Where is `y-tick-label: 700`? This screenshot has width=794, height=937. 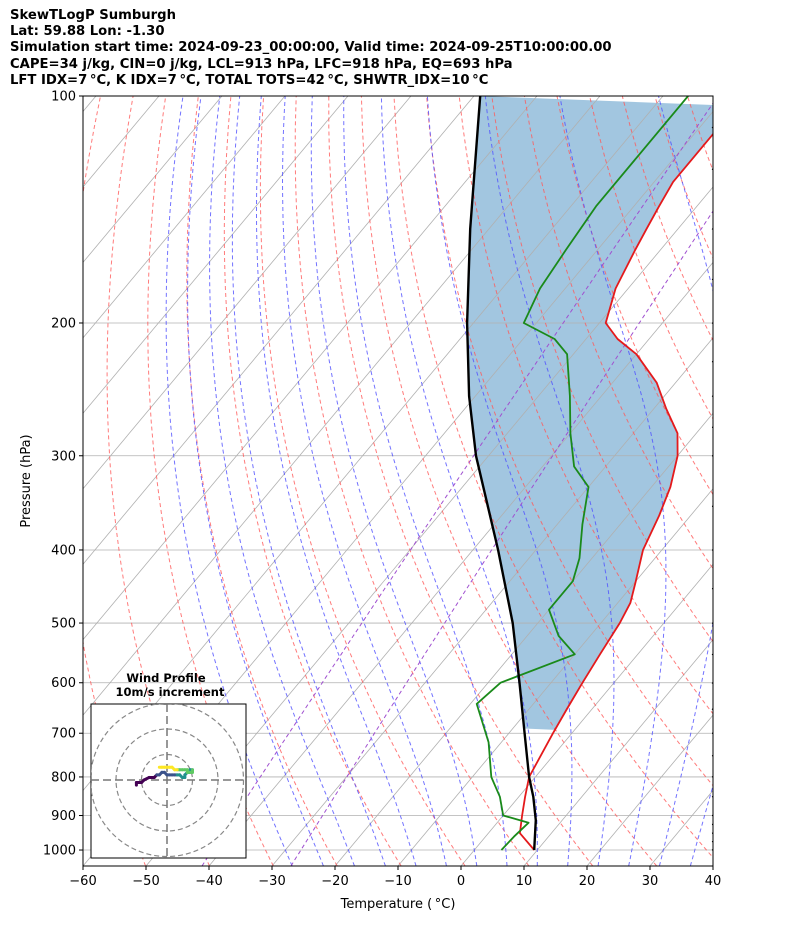
y-tick-label: 700 is located at coordinates (63, 734).